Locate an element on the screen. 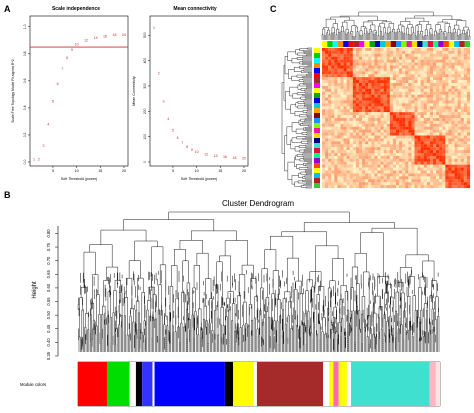  top-color-cell is located at coordinates (325, 44).